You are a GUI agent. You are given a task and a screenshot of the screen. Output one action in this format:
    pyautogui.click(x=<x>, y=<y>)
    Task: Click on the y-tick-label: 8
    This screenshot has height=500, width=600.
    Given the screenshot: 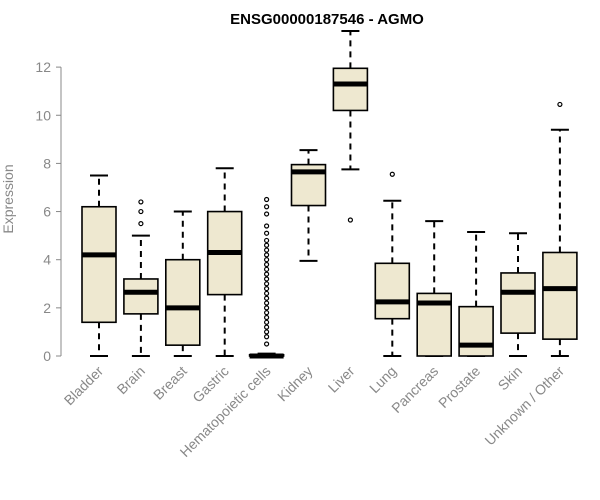 What is the action you would take?
    pyautogui.click(x=47, y=163)
    